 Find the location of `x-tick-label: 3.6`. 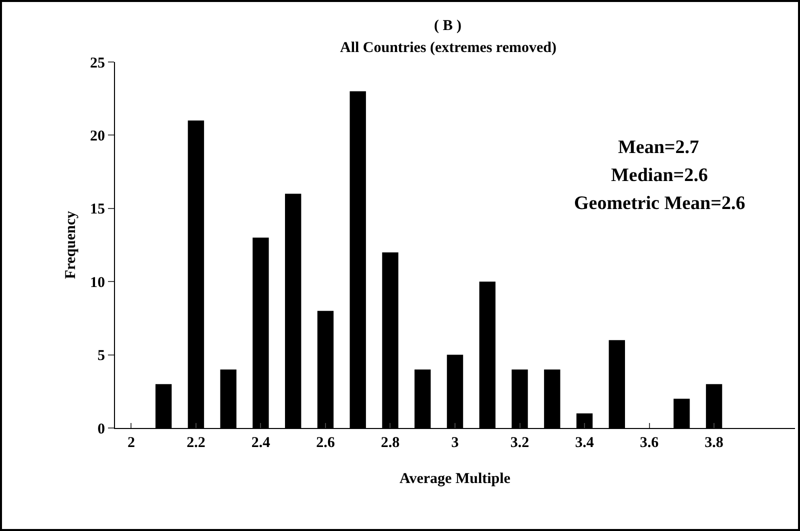

x-tick-label: 3.6 is located at coordinates (650, 443).